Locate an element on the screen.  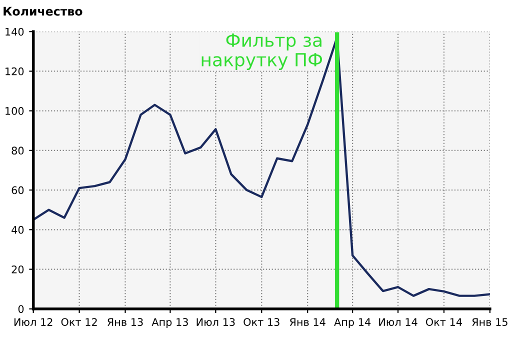
x-tick-label: Окт 14 is located at coordinates (444, 322).